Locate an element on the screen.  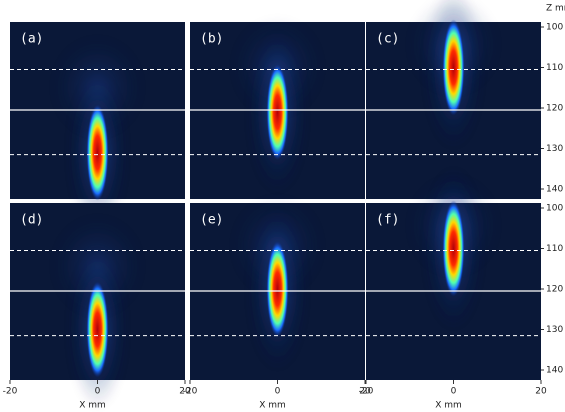
panel-label: (d) is located at coordinates (31, 220).